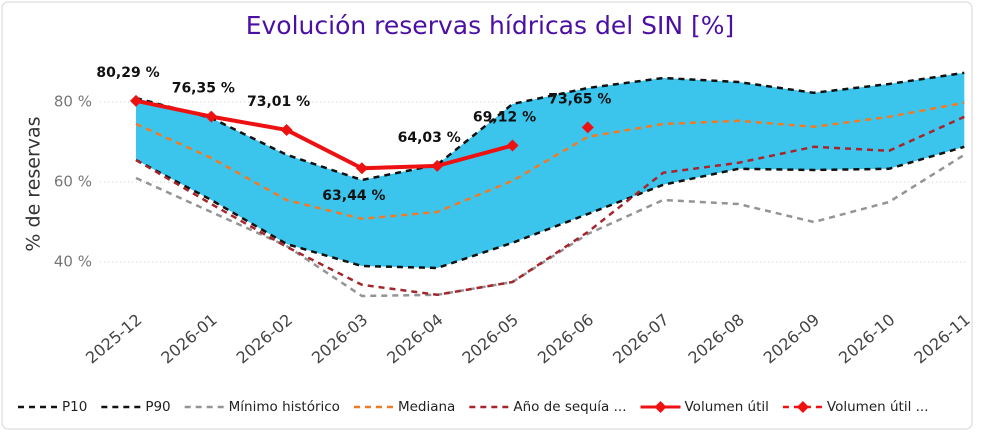 This screenshot has width=982, height=437. Describe the element at coordinates (504, 118) in the screenshot. I see `data-label: 69,12 %` at that location.